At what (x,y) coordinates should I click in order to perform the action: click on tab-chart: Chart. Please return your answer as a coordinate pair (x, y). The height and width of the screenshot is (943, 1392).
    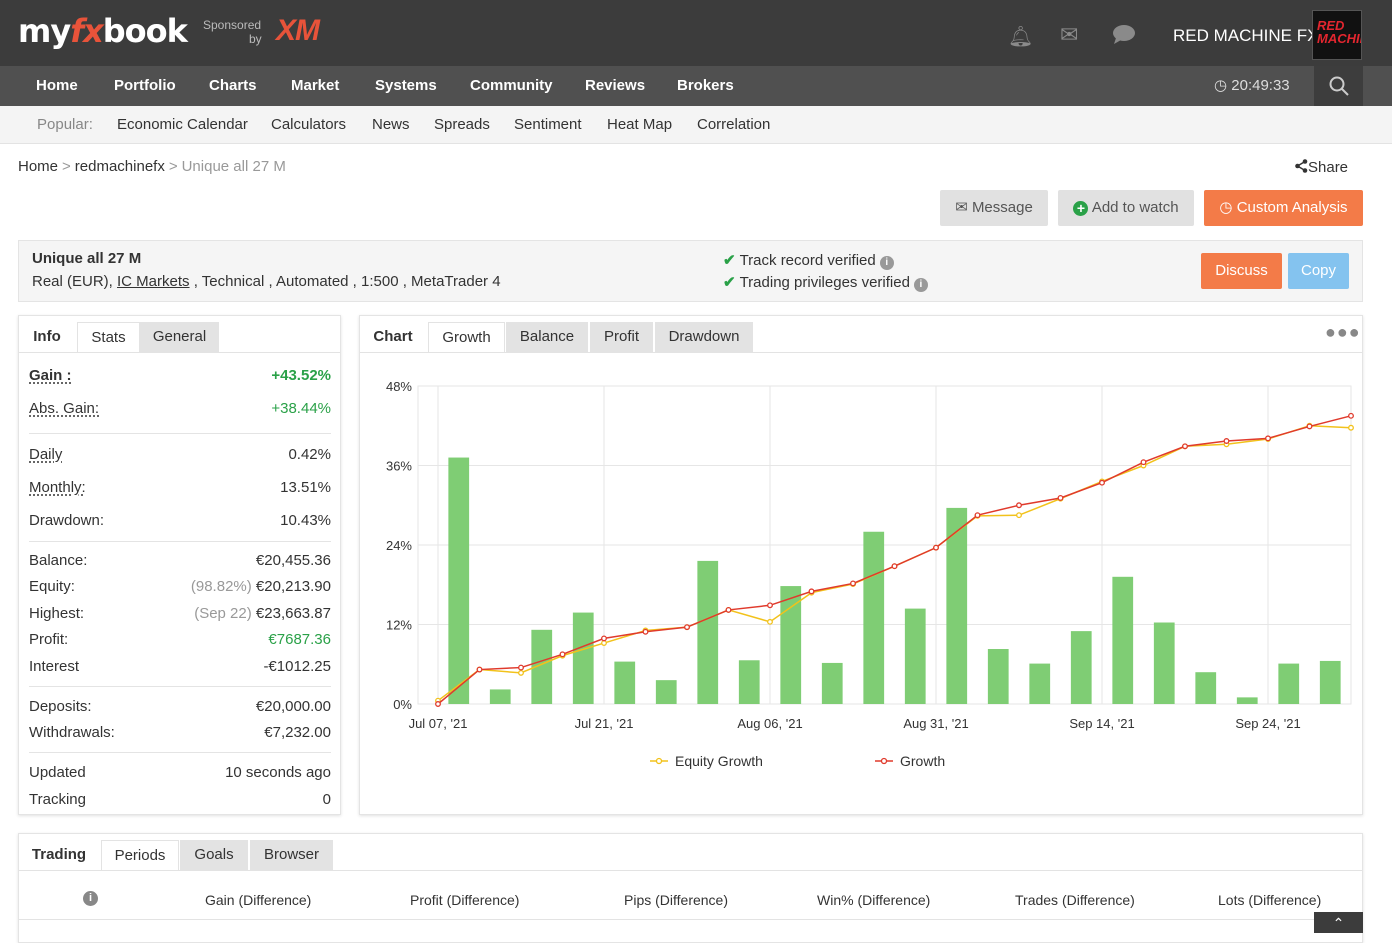
    Looking at the image, I should click on (393, 336).